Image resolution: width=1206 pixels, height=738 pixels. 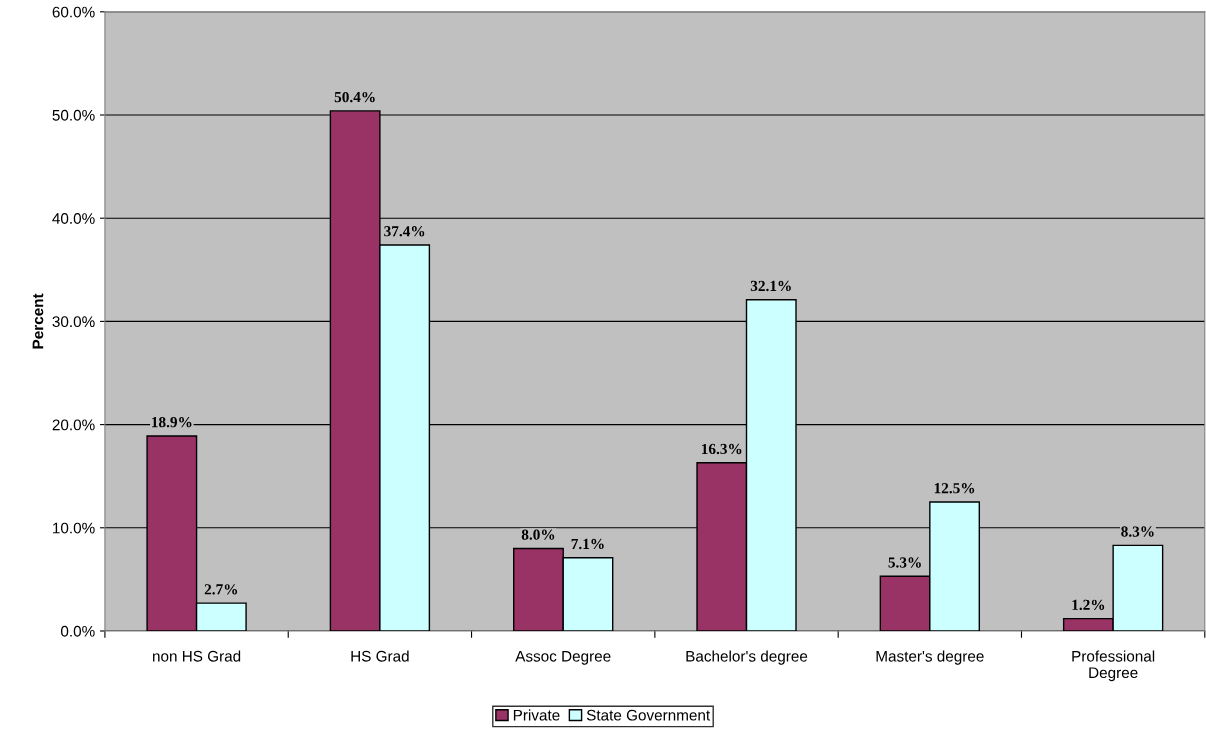 What do you see at coordinates (73, 322) in the screenshot?
I see `y-tick-label: 30.0%` at bounding box center [73, 322].